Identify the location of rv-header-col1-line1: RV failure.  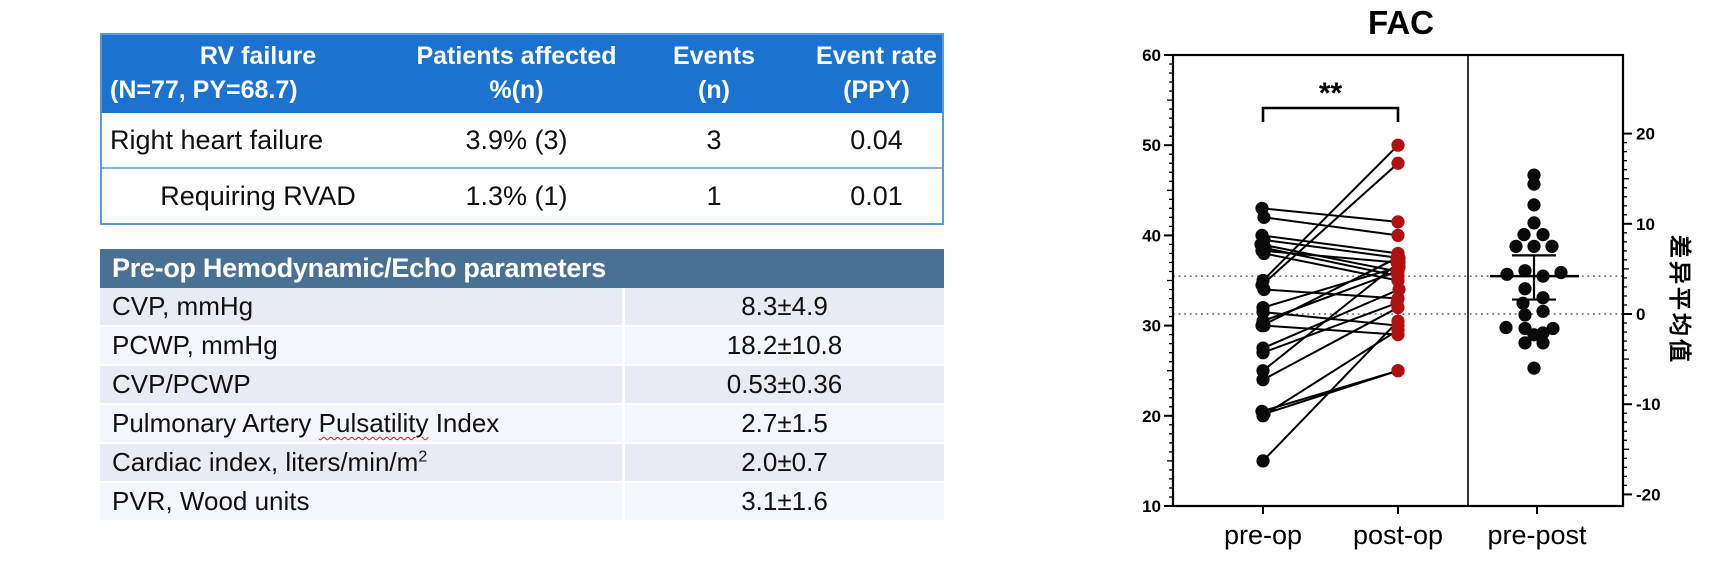
(258, 56).